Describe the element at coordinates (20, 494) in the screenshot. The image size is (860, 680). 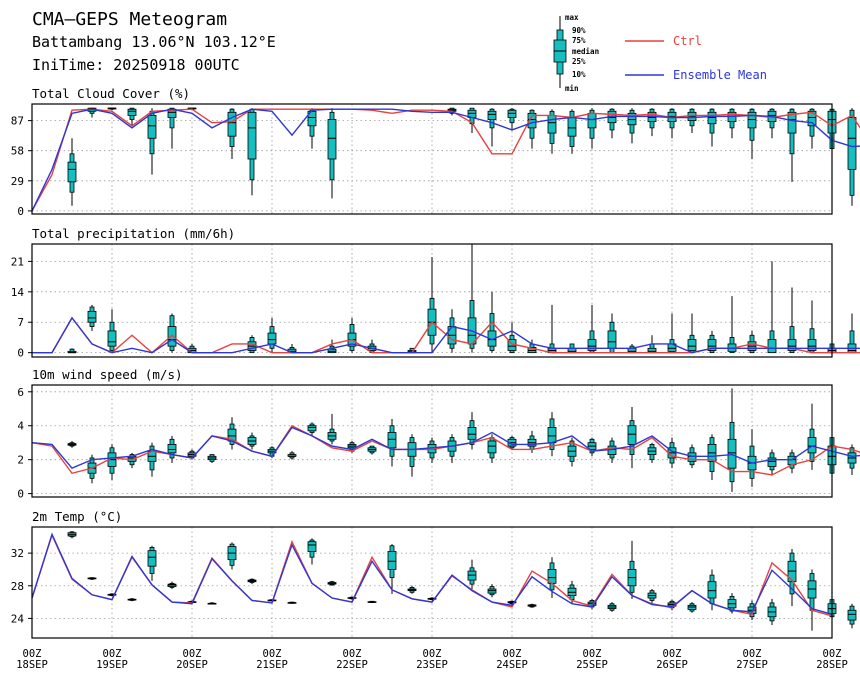
I see `y-tick-label: 0` at that location.